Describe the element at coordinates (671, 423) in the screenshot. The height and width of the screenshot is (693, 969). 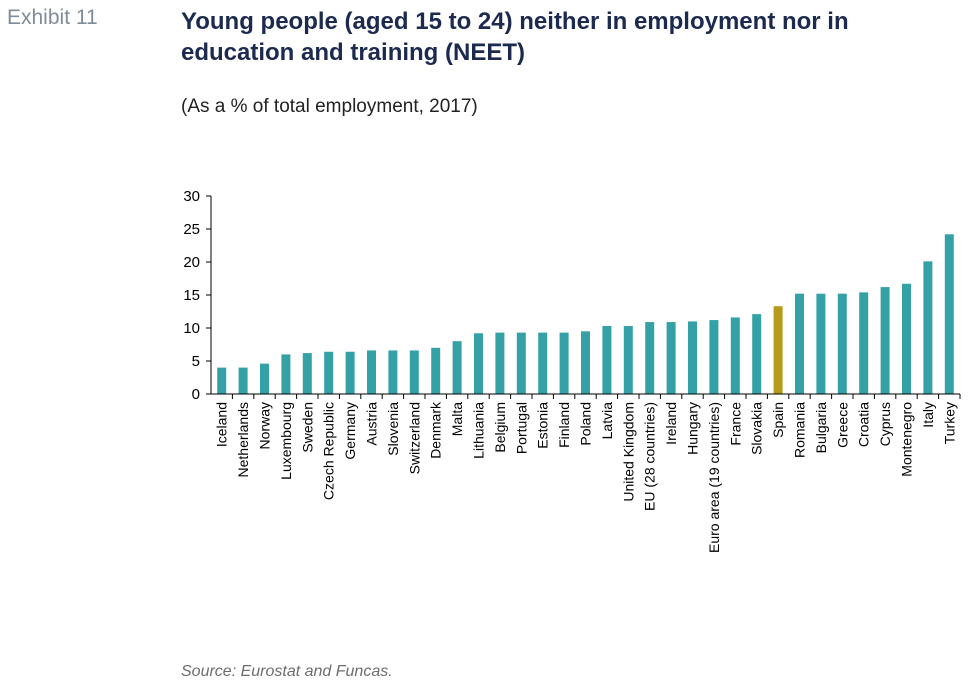
I see `x-tick-label: Ireland` at that location.